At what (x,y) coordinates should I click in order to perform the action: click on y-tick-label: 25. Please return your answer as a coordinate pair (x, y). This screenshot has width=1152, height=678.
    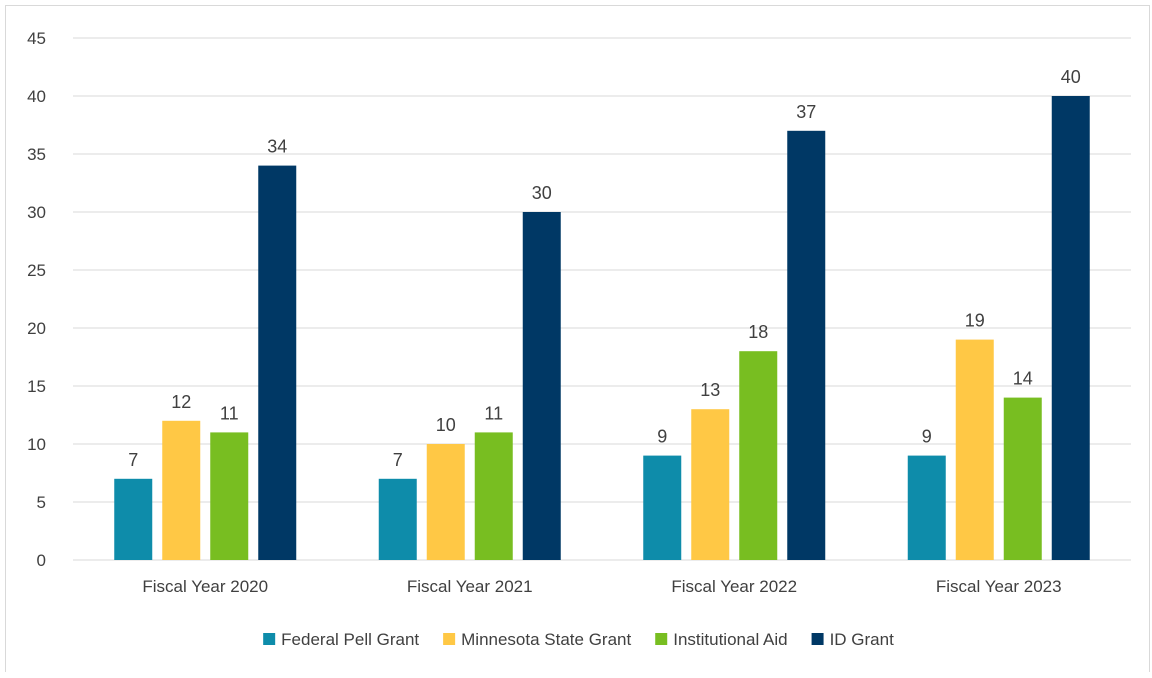
    Looking at the image, I should click on (36, 270).